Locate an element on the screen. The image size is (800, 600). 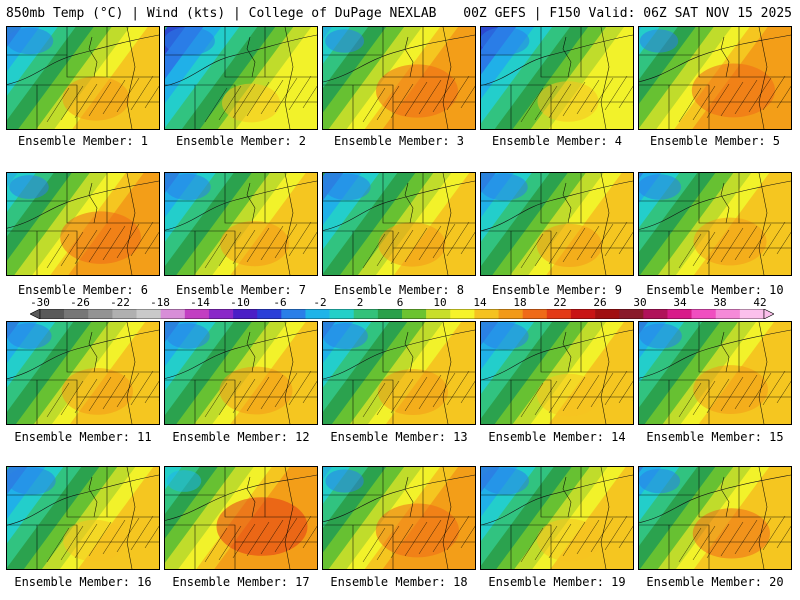
colorbar-tick-label: 6 is located at coordinates (400, 302).